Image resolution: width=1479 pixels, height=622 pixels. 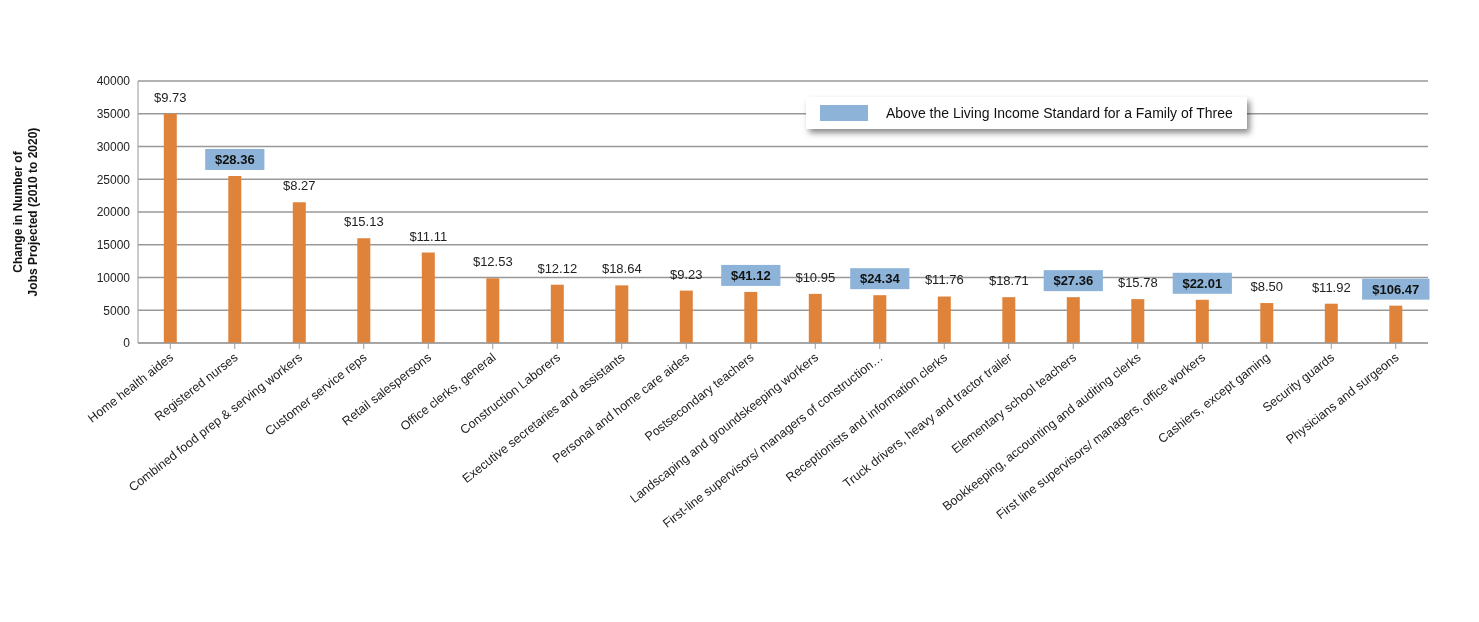 What do you see at coordinates (1008, 281) in the screenshot?
I see `annotation: $18.71` at bounding box center [1008, 281].